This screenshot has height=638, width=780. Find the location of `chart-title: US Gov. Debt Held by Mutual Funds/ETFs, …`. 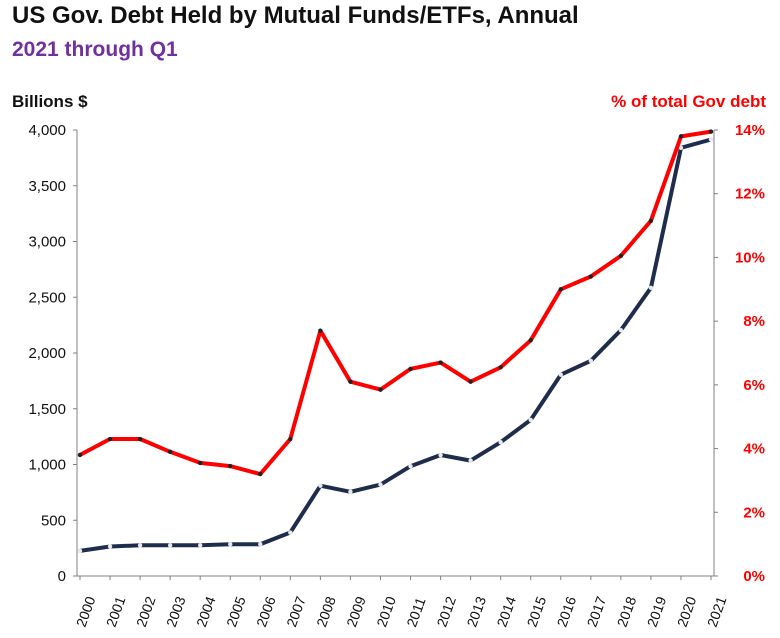

chart-title: US Gov. Debt Held by Mutual Funds/ETFs, … is located at coordinates (295, 15).